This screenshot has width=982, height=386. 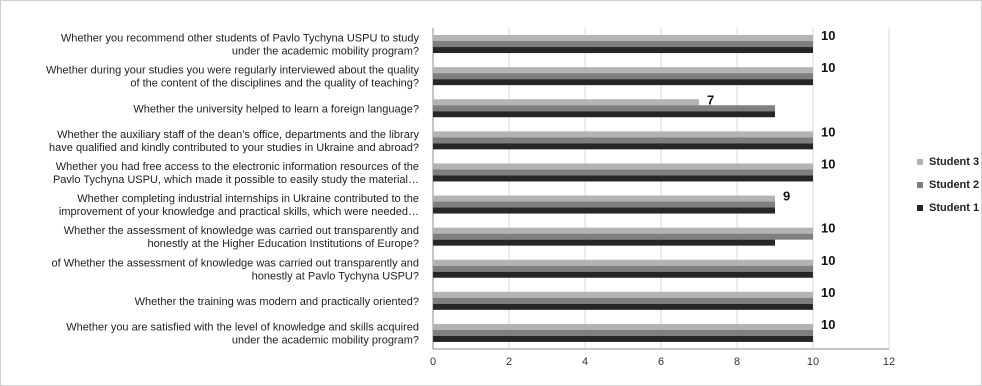 I want to click on x-tick-label: 2, so click(x=509, y=362).